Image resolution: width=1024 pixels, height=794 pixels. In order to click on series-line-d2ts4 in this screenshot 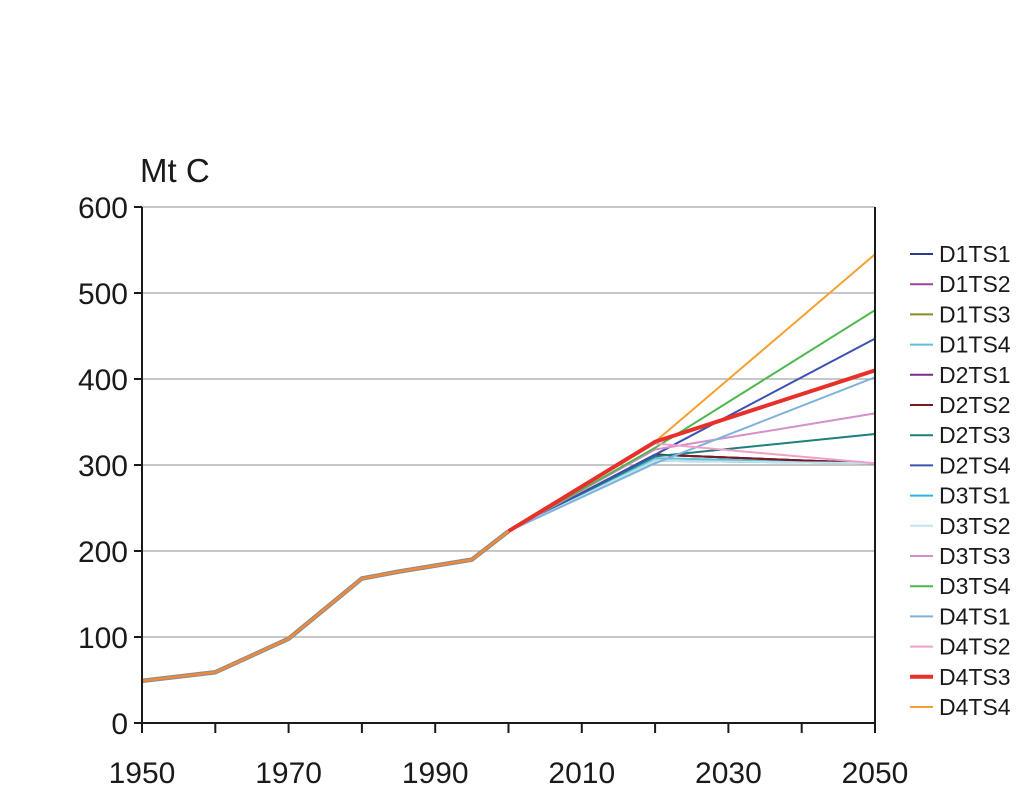, I will do `click(692, 435)`.